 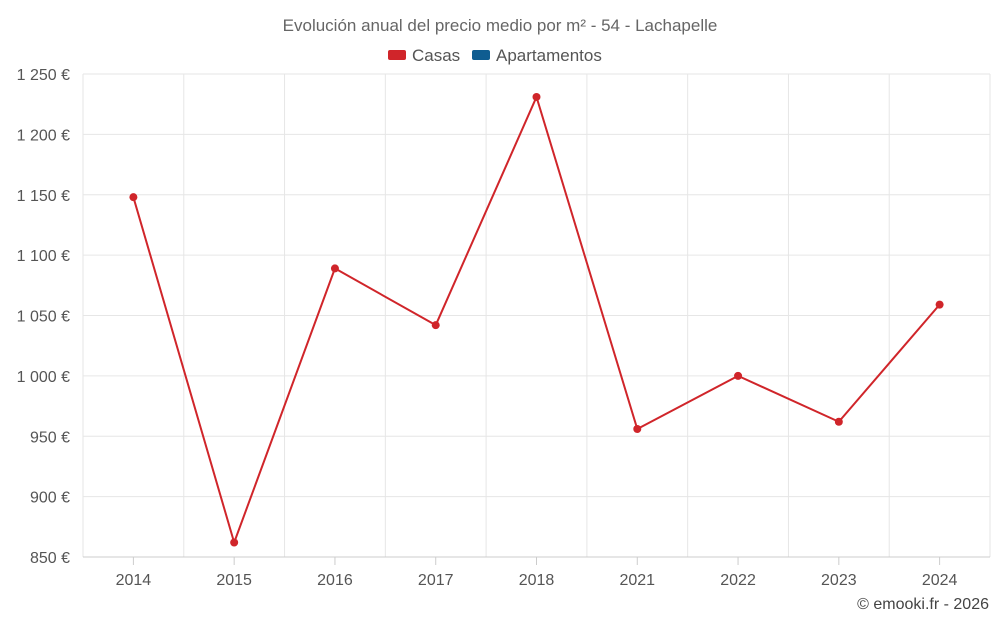 What do you see at coordinates (436, 55) in the screenshot?
I see `legend-label-casas: Casas` at bounding box center [436, 55].